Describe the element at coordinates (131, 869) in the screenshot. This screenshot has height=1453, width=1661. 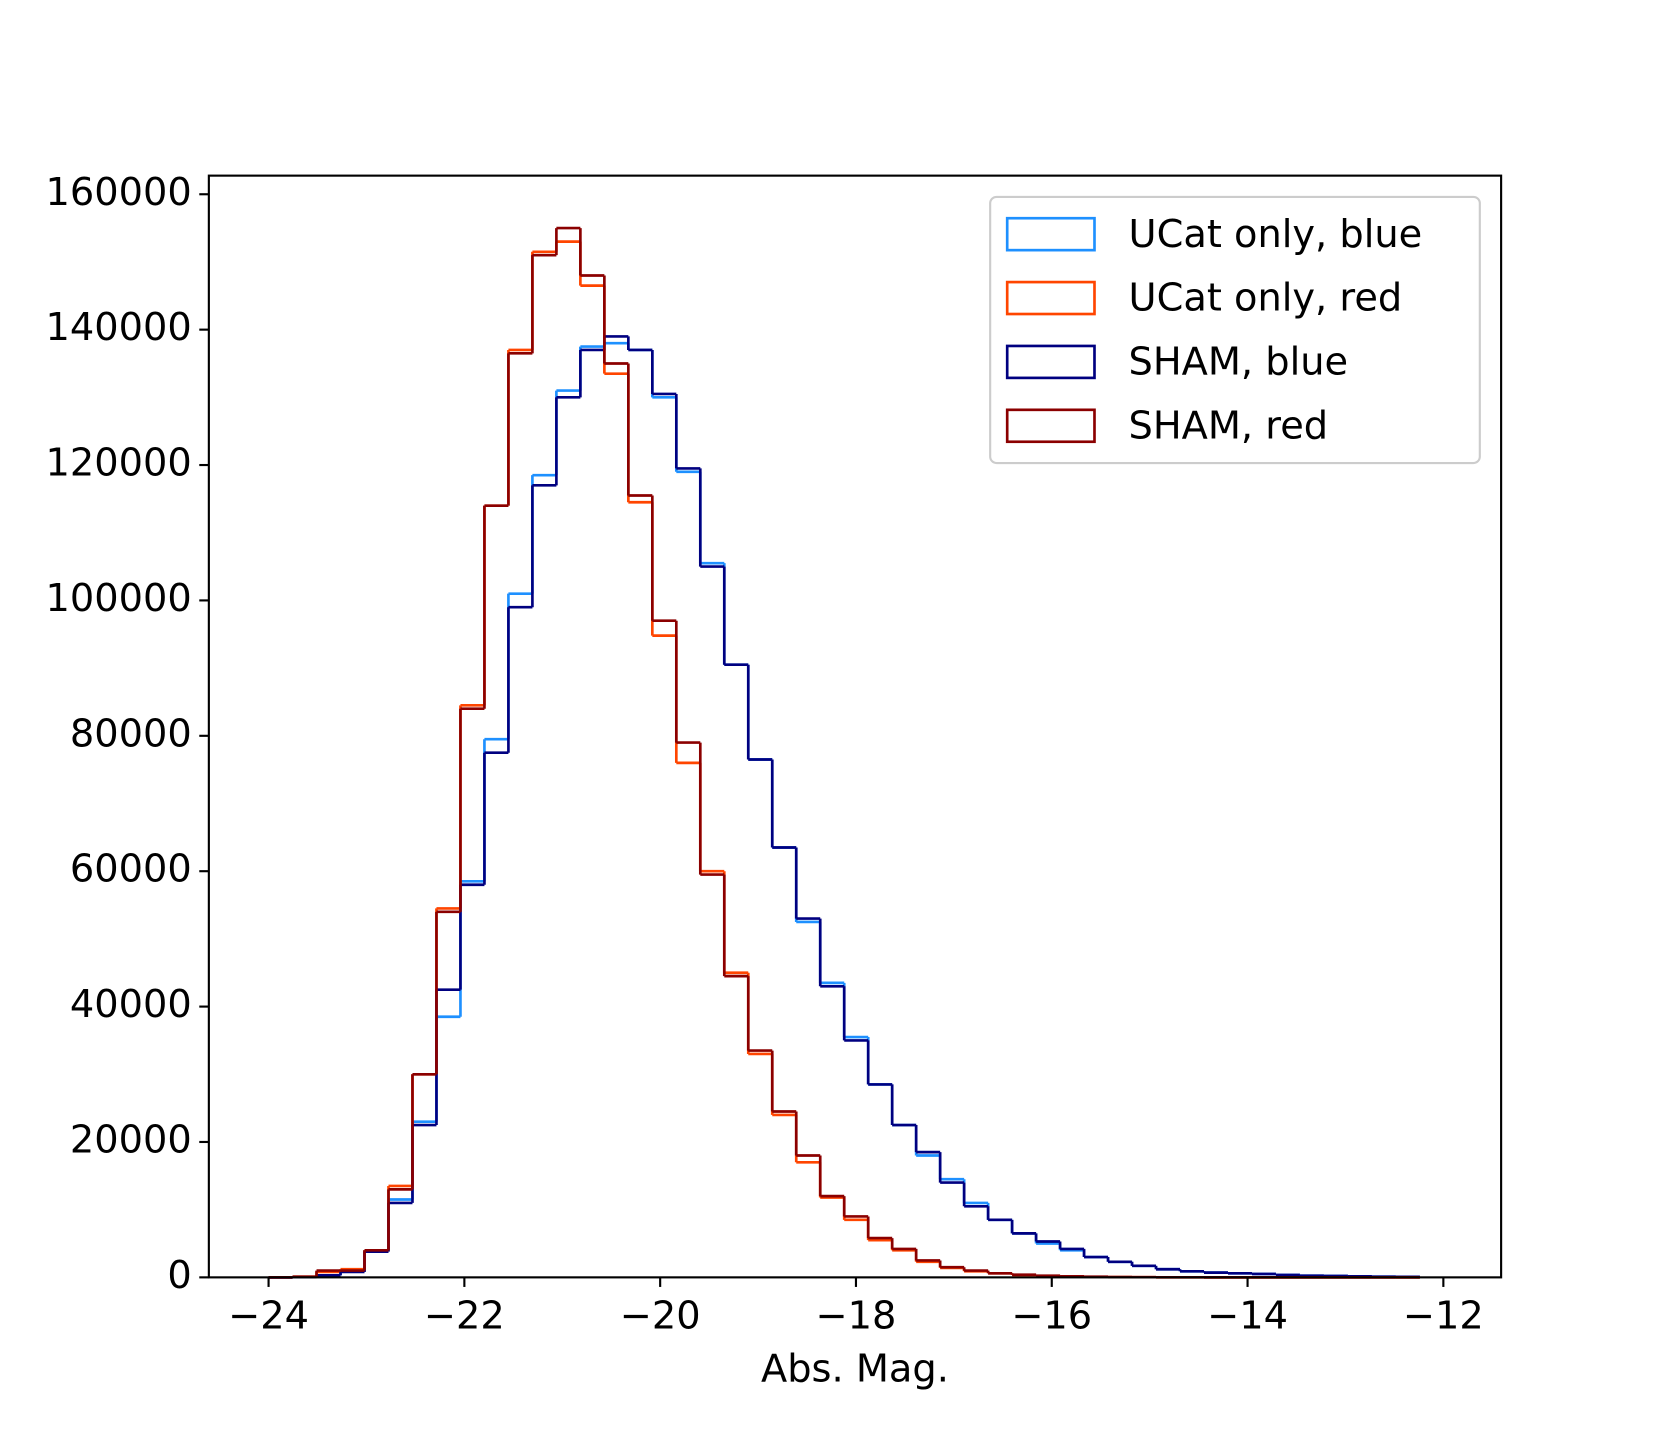
I see `y-tick-label: 60000` at that location.